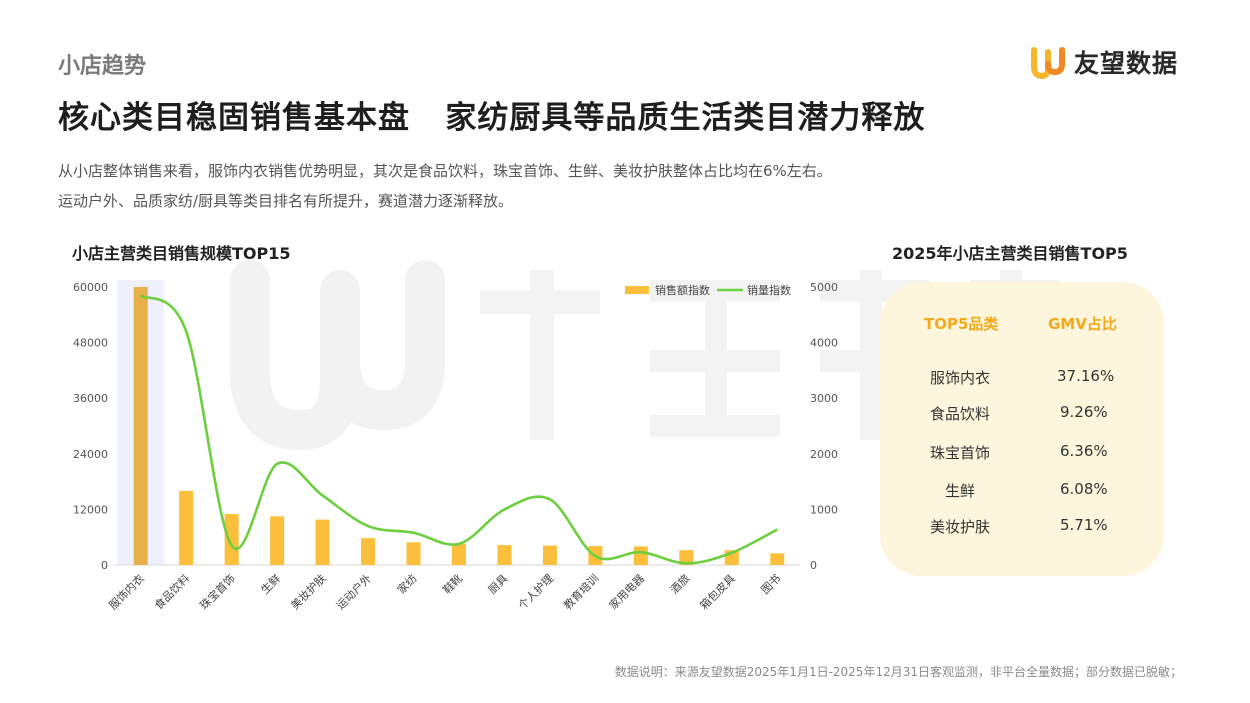 The height and width of the screenshot is (703, 1250). Describe the element at coordinates (498, 584) in the screenshot. I see `x-tick-label: 厨具` at that location.